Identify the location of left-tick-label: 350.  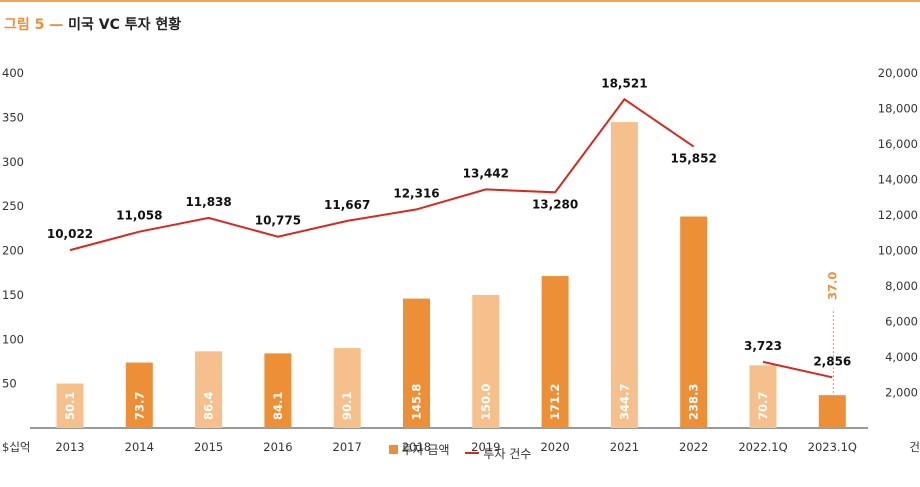
(13, 117).